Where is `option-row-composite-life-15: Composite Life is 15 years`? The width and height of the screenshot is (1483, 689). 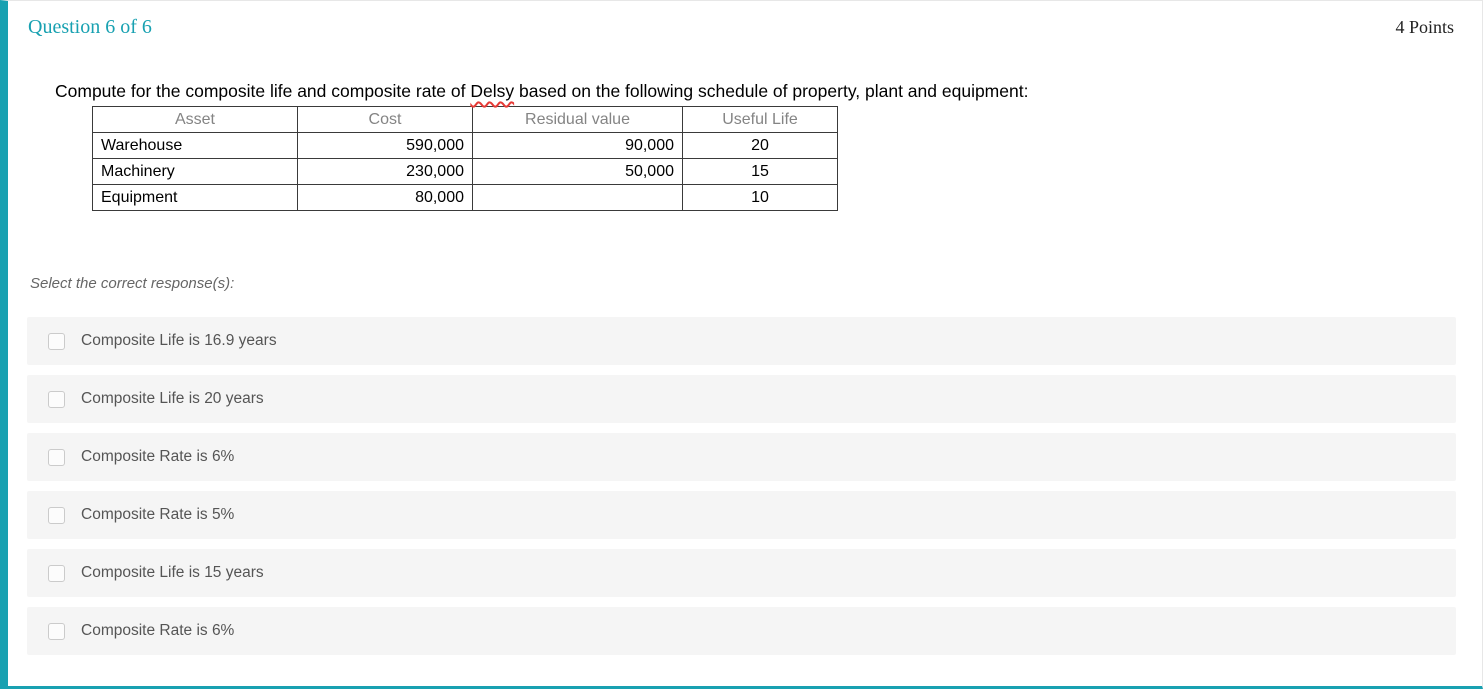
option-row-composite-life-15: Composite Life is 15 years is located at coordinates (741, 573).